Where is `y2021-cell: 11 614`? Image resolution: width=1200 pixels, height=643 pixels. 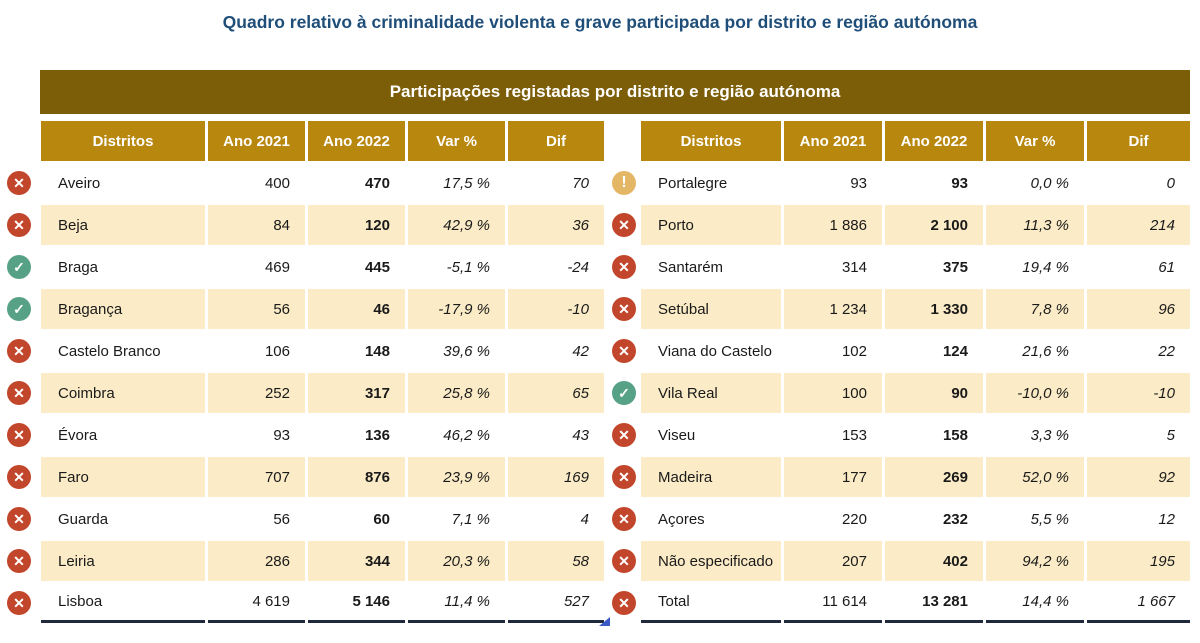 y2021-cell: 11 614 is located at coordinates (833, 603).